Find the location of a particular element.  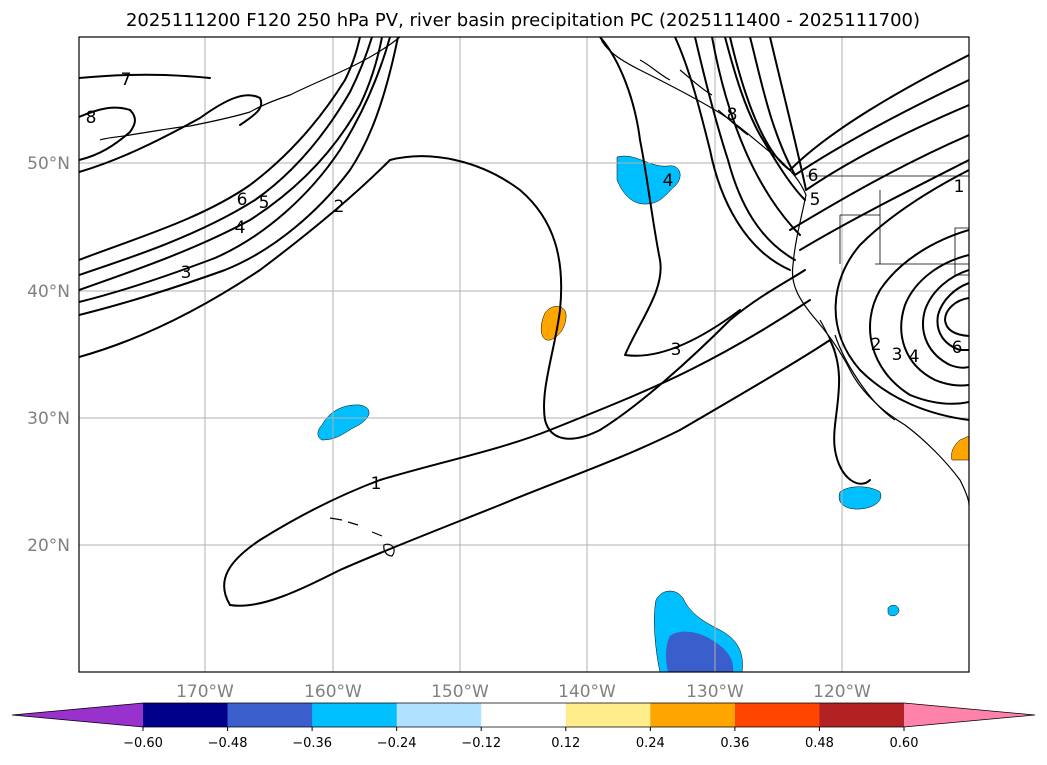

colorbar-extend-min is located at coordinates (77, 715).